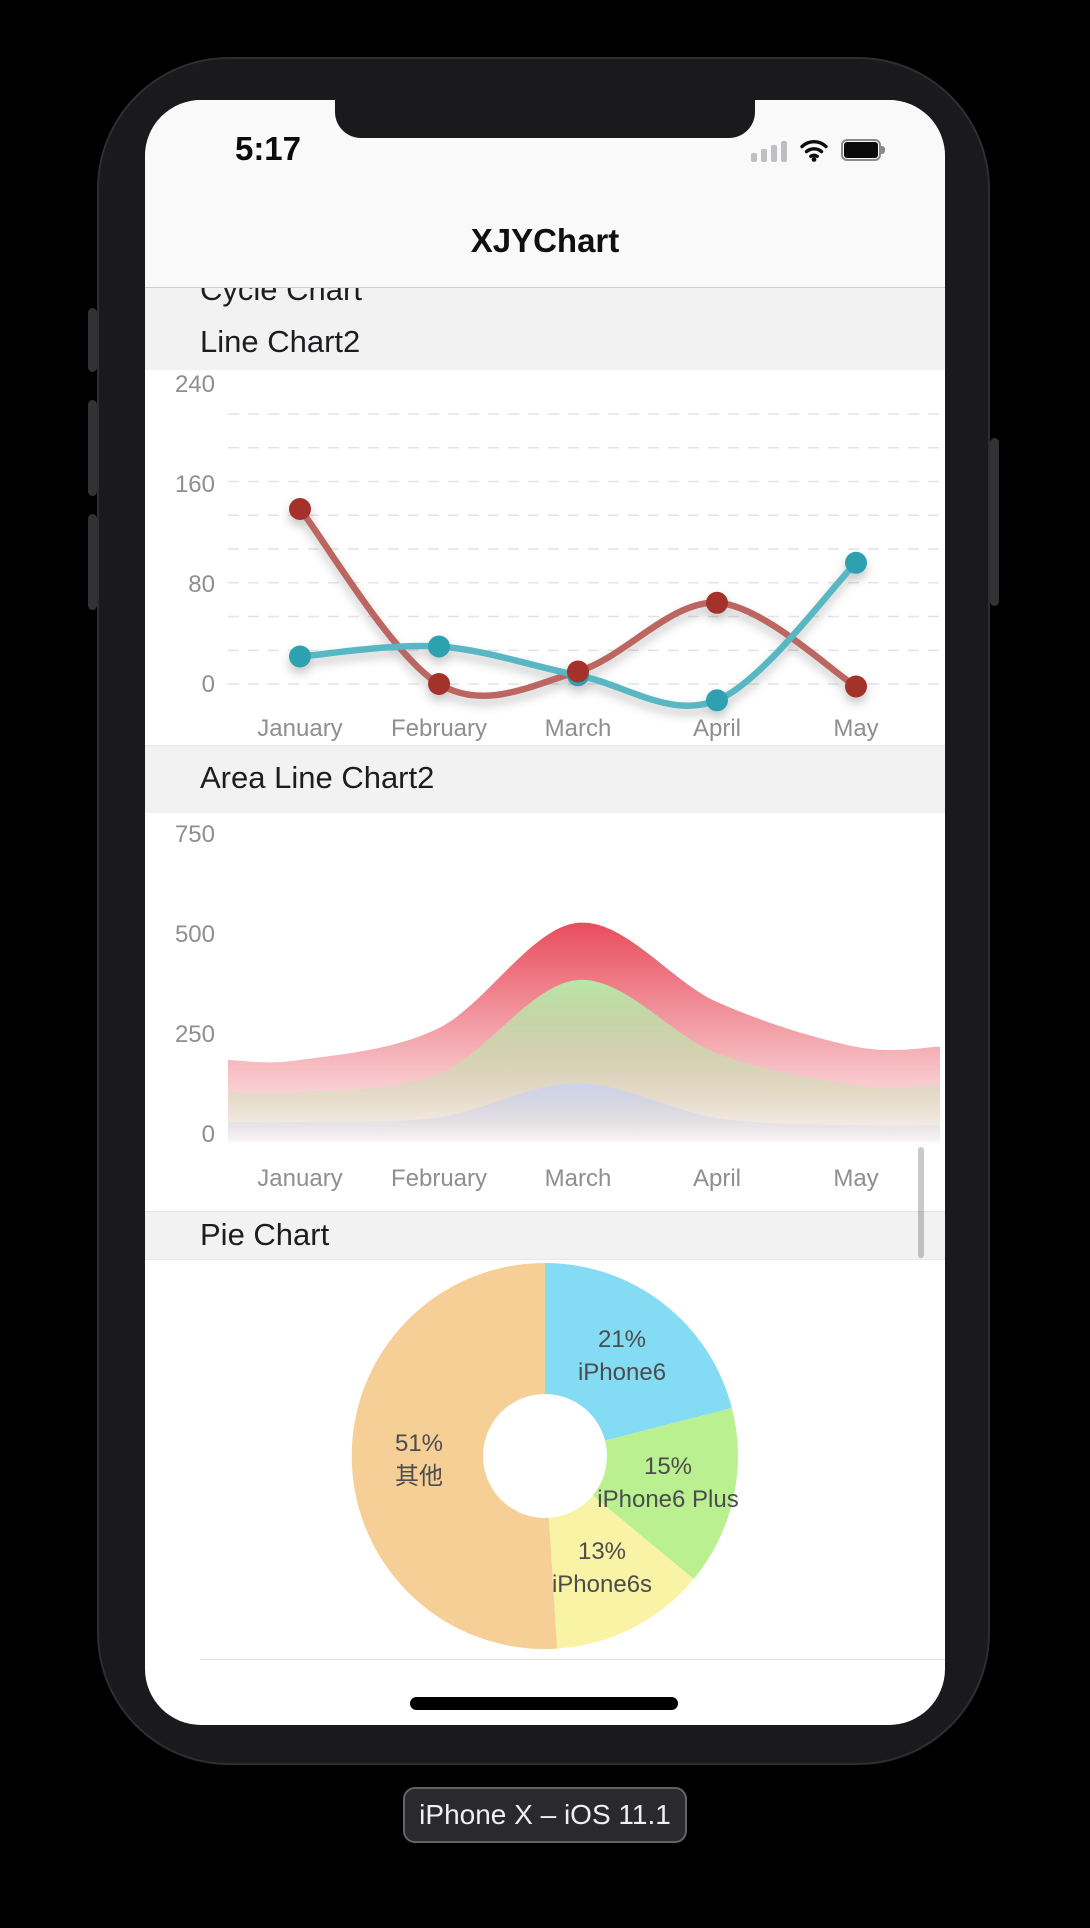  I want to click on area-line-chart2-canvas: 750 500 250 0 January February March April May, so click(557, 1006).